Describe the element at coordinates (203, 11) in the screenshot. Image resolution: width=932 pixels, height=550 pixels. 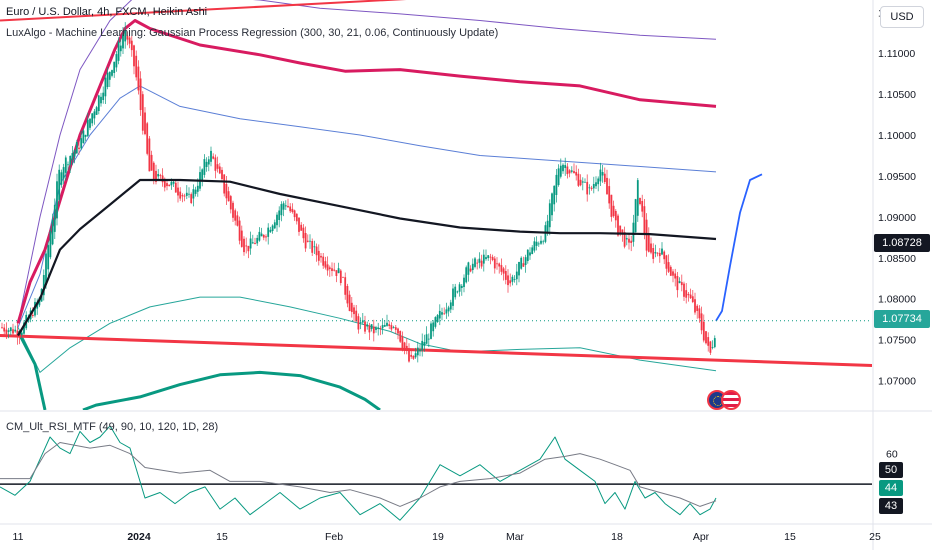
I see `series-upper-trendline` at that location.